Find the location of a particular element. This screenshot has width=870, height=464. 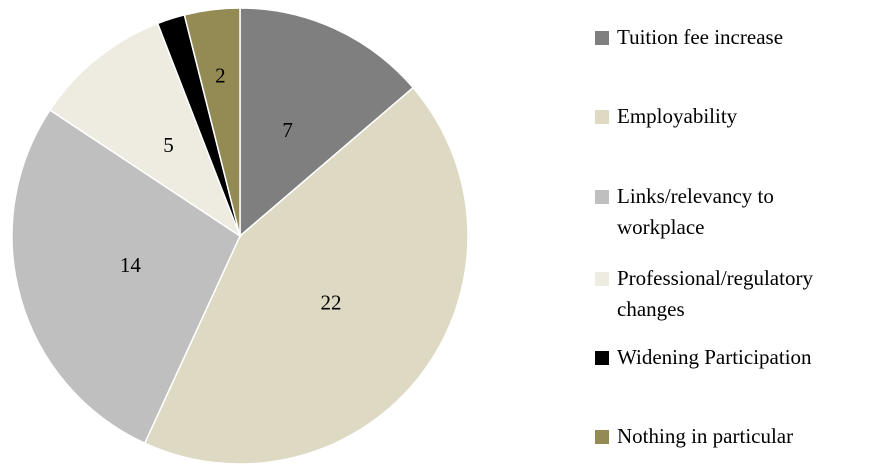

legend-item: Widening Participation is located at coordinates (730, 357).